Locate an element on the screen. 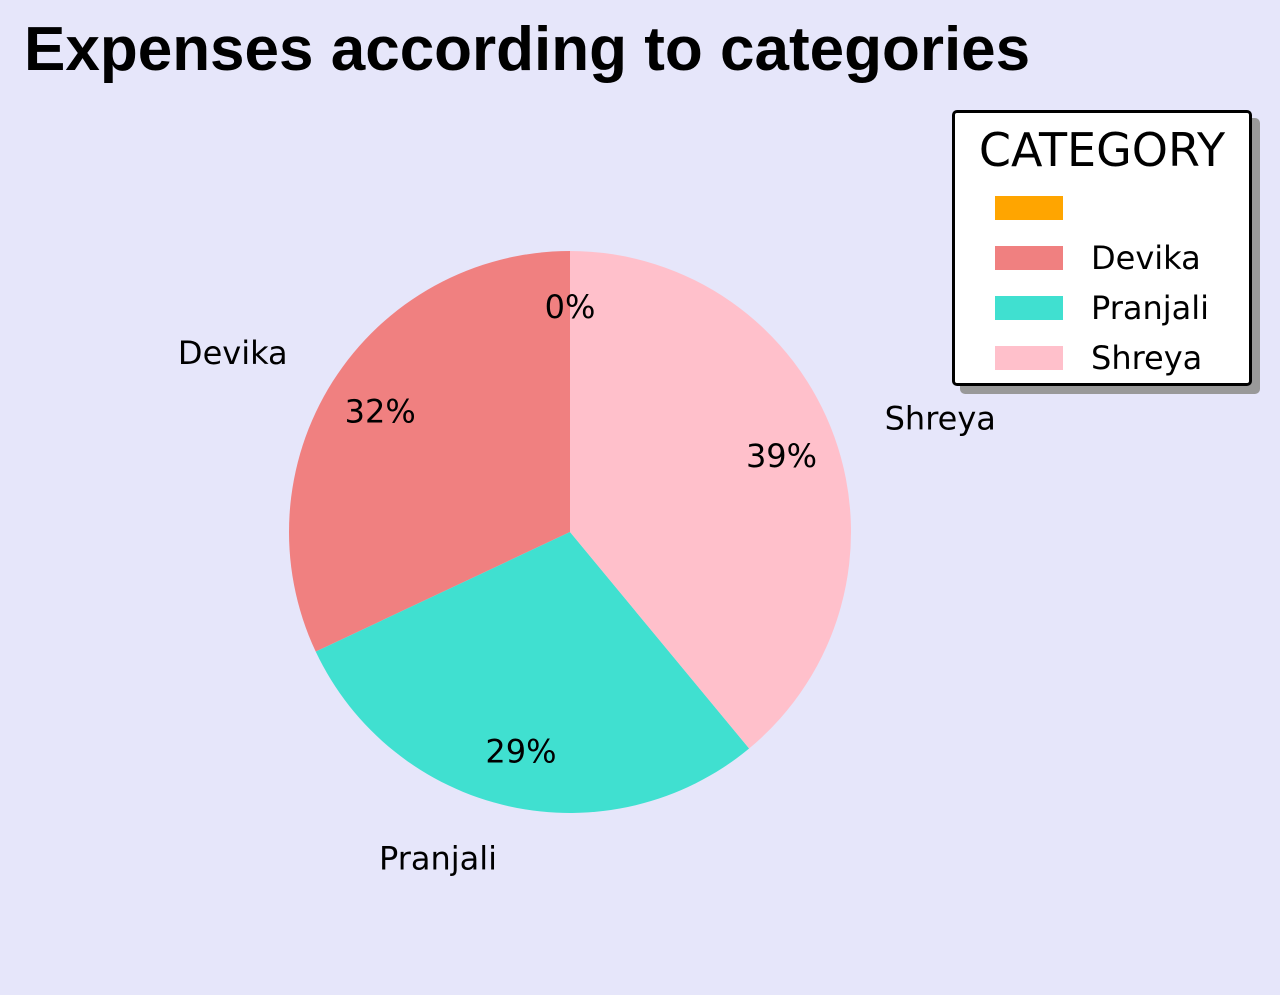 This screenshot has height=995, width=1280. pie-slice-pranjali is located at coordinates (532, 672).